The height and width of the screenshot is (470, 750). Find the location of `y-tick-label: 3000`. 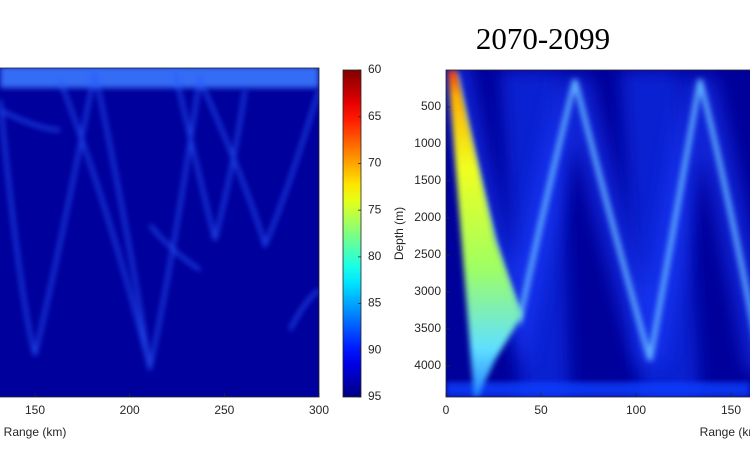

y-tick-label: 3000 is located at coordinates (427, 291).